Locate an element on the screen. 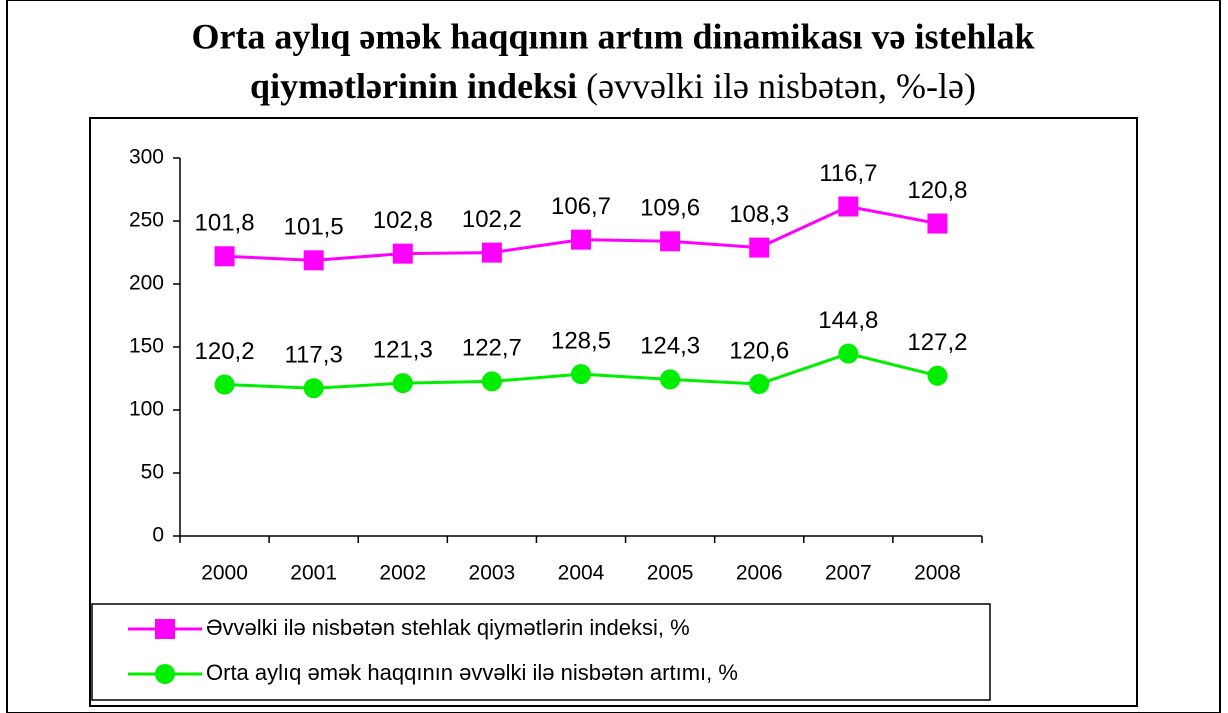  data-label: 120,2 is located at coordinates (225, 351).